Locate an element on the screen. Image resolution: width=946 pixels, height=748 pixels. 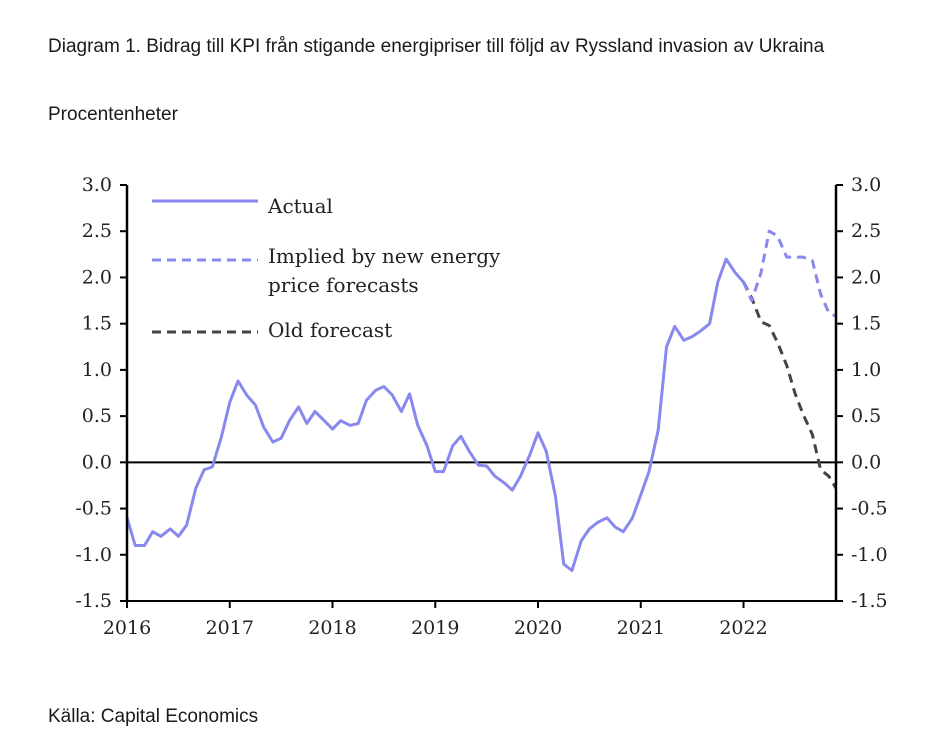
legend-label-old: Old forecast is located at coordinates (330, 330).